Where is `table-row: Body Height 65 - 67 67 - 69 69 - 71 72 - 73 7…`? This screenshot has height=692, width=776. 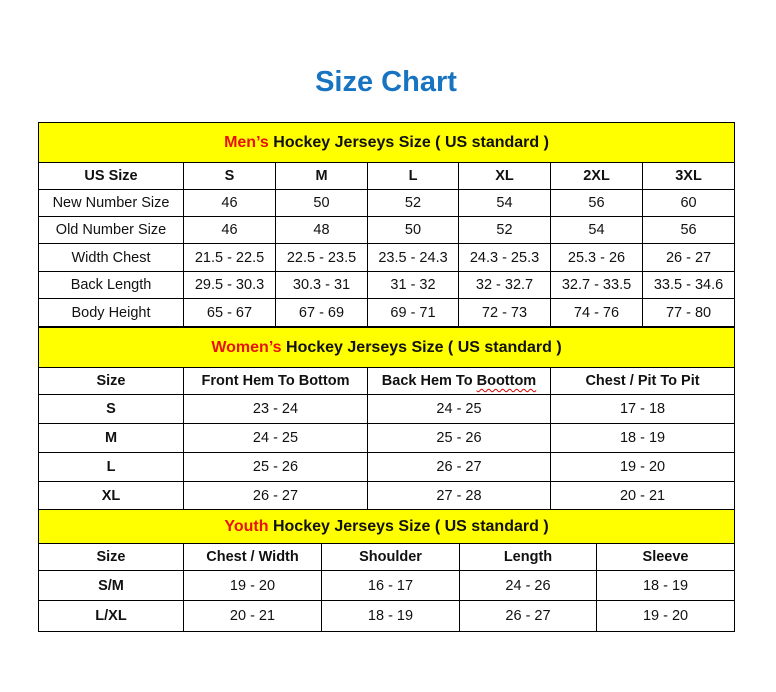
table-row: Body Height 65 - 67 67 - 69 69 - 71 72 - 73 7… is located at coordinates (387, 312).